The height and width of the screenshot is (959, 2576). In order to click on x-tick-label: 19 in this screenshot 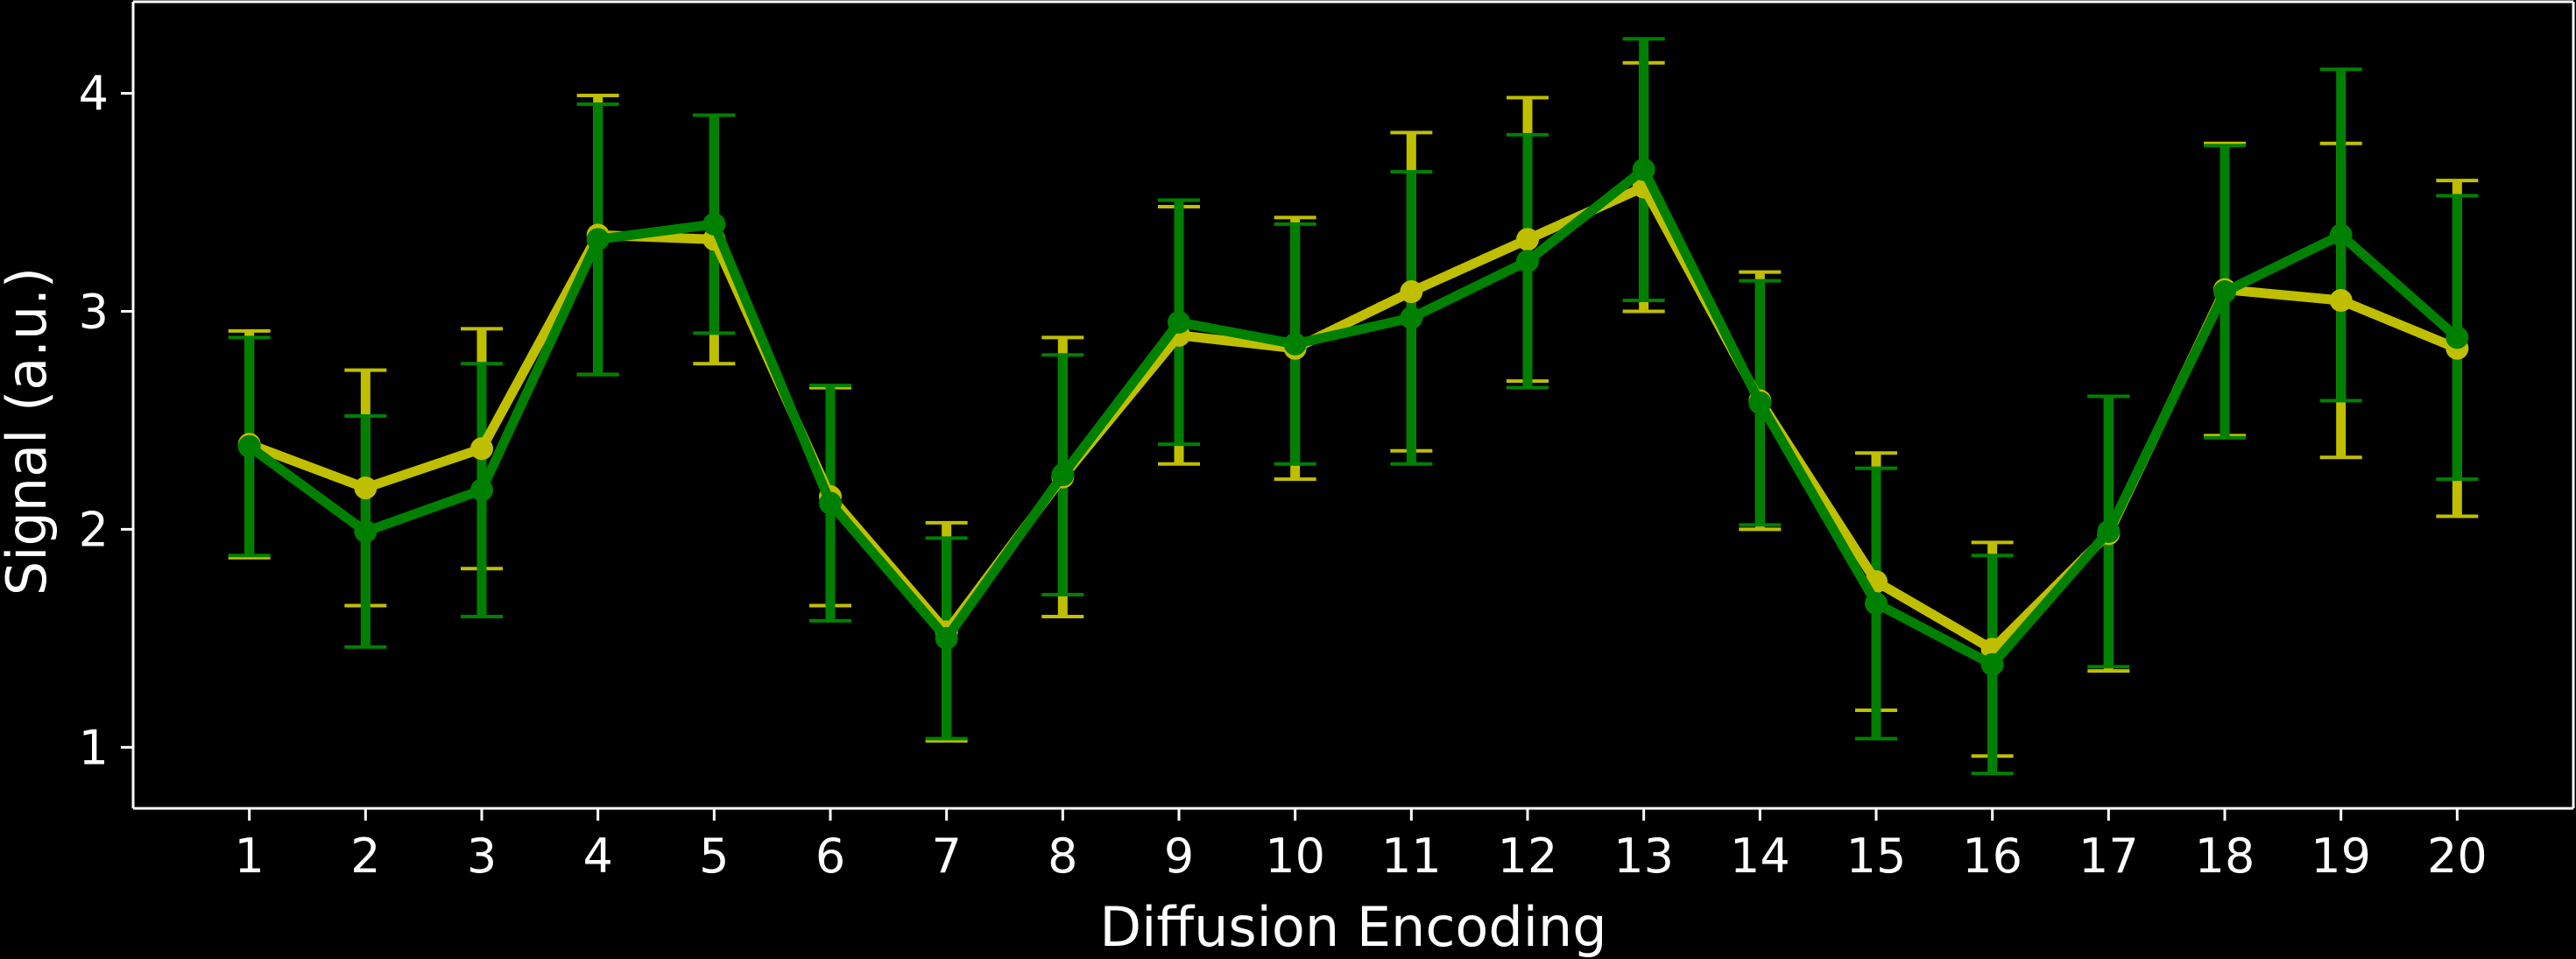, I will do `click(2341, 856)`.